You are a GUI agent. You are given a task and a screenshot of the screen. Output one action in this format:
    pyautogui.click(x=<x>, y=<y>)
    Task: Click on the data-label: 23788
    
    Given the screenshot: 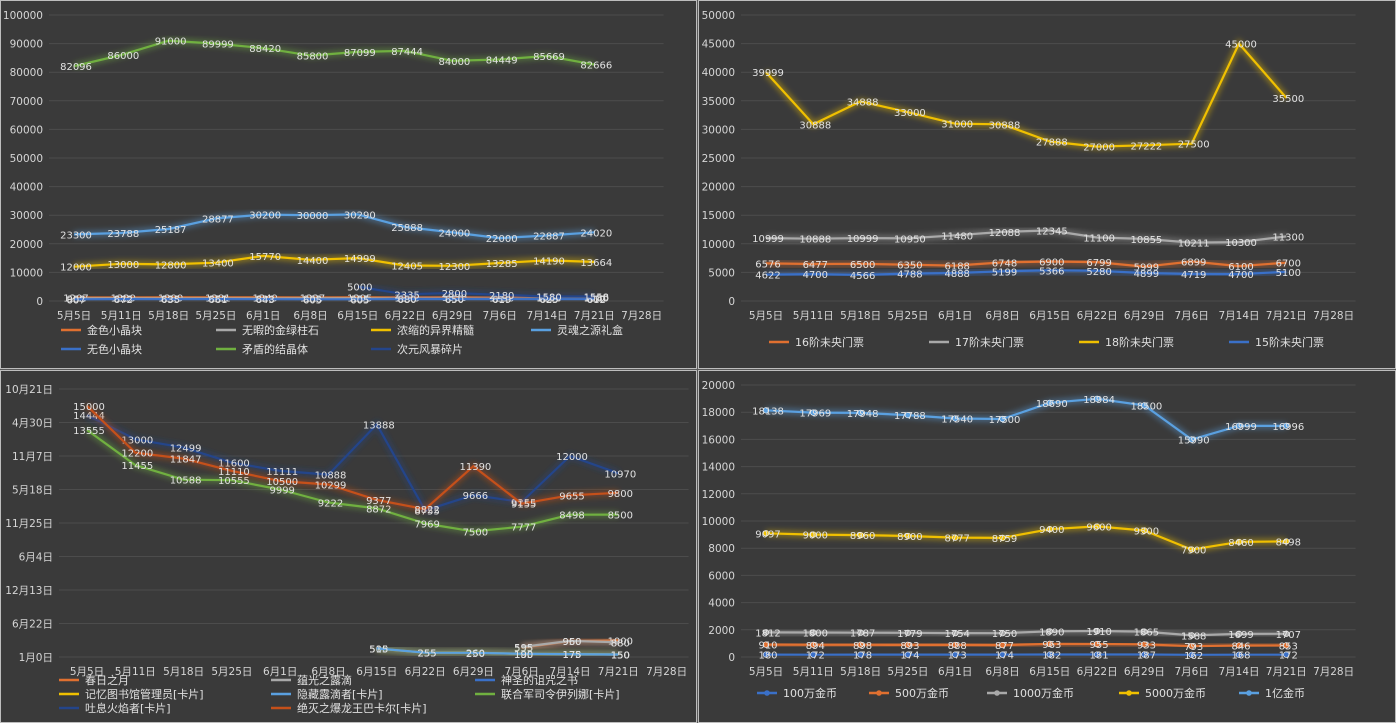 What is the action you would take?
    pyautogui.click(x=123, y=234)
    